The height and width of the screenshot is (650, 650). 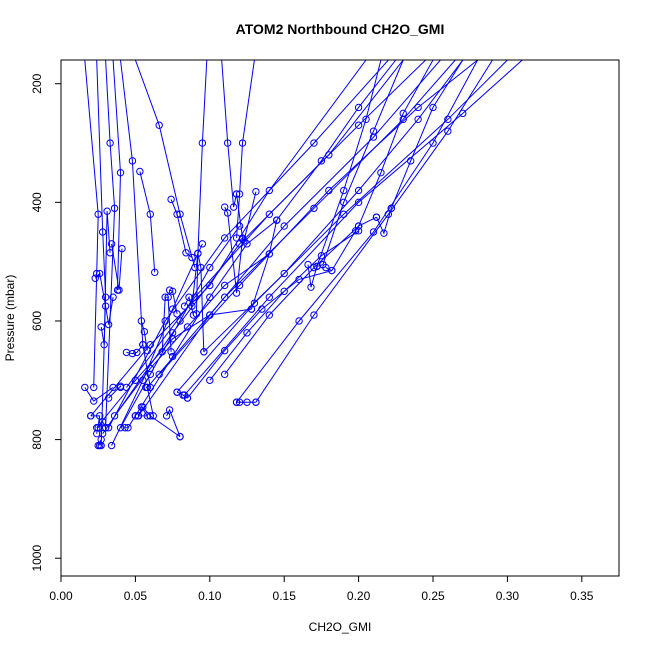 I want to click on x-tick-label: 0.25, so click(x=433, y=596).